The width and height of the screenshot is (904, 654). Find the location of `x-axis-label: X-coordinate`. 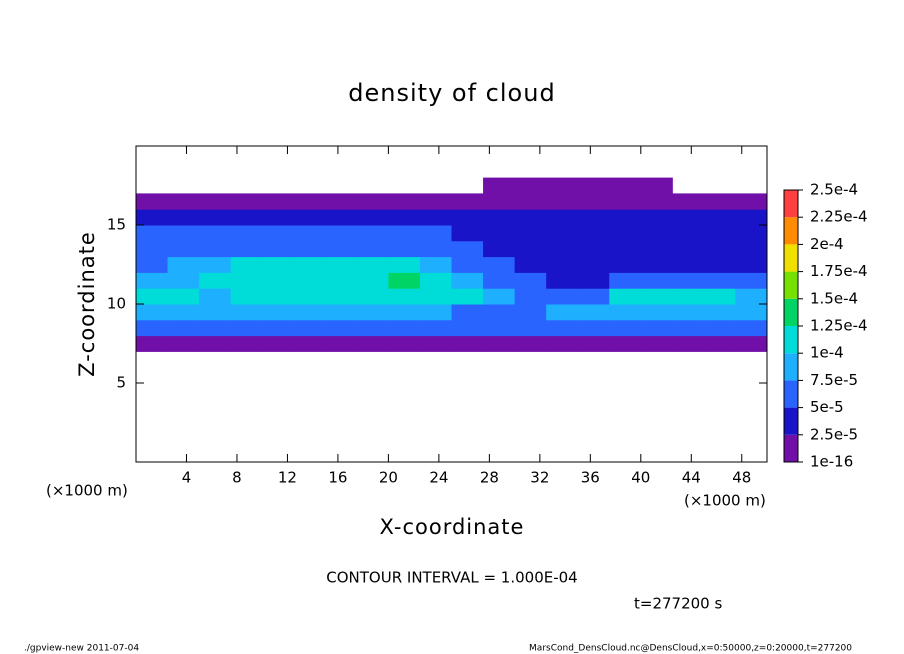

x-axis-label: X-coordinate is located at coordinates (452, 527).